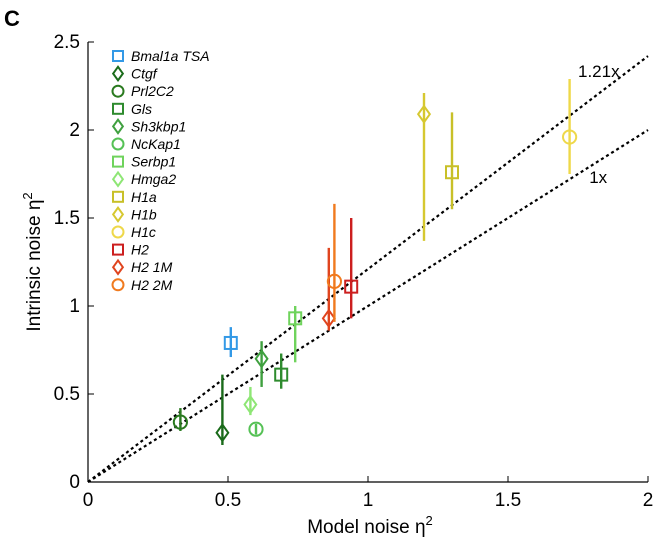  I want to click on legend-entry: Prl2C2, so click(142, 91).